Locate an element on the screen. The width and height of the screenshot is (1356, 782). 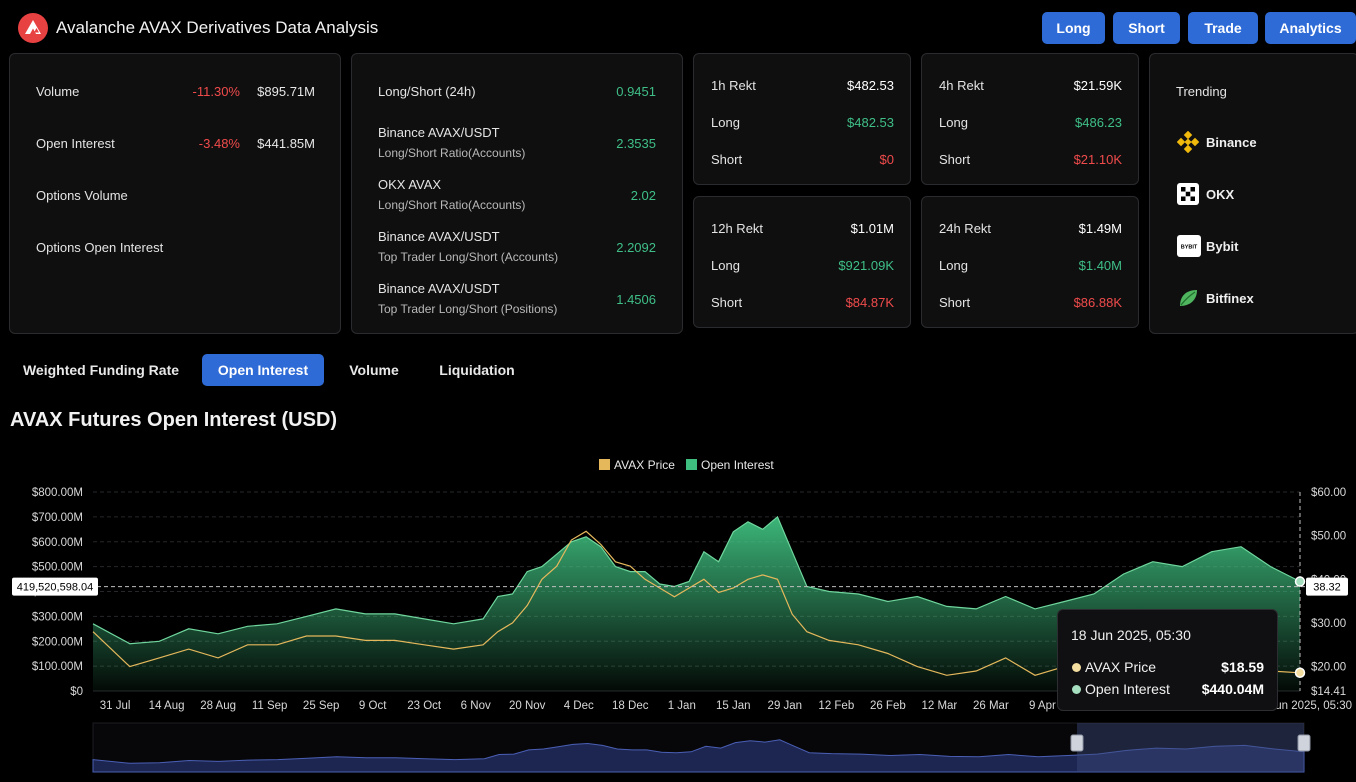
rekt-long-value: $486.23 is located at coordinates (1098, 122).